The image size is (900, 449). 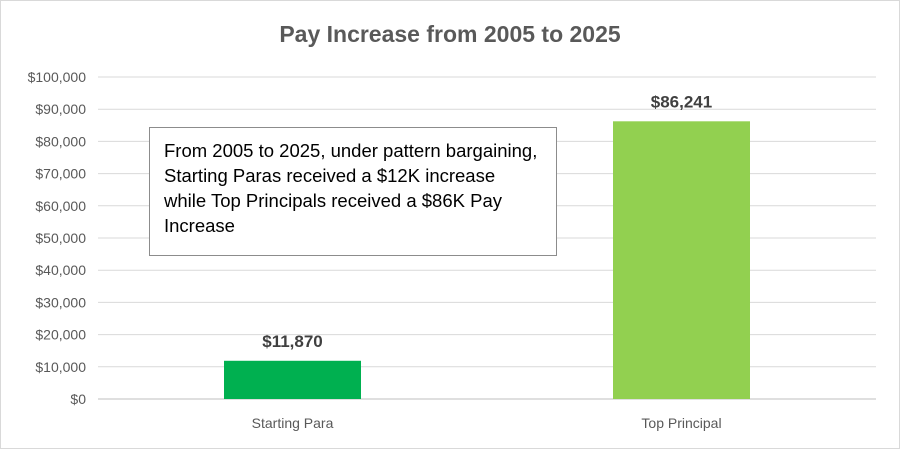 What do you see at coordinates (681, 423) in the screenshot?
I see `x-tick-label: Top Principal` at bounding box center [681, 423].